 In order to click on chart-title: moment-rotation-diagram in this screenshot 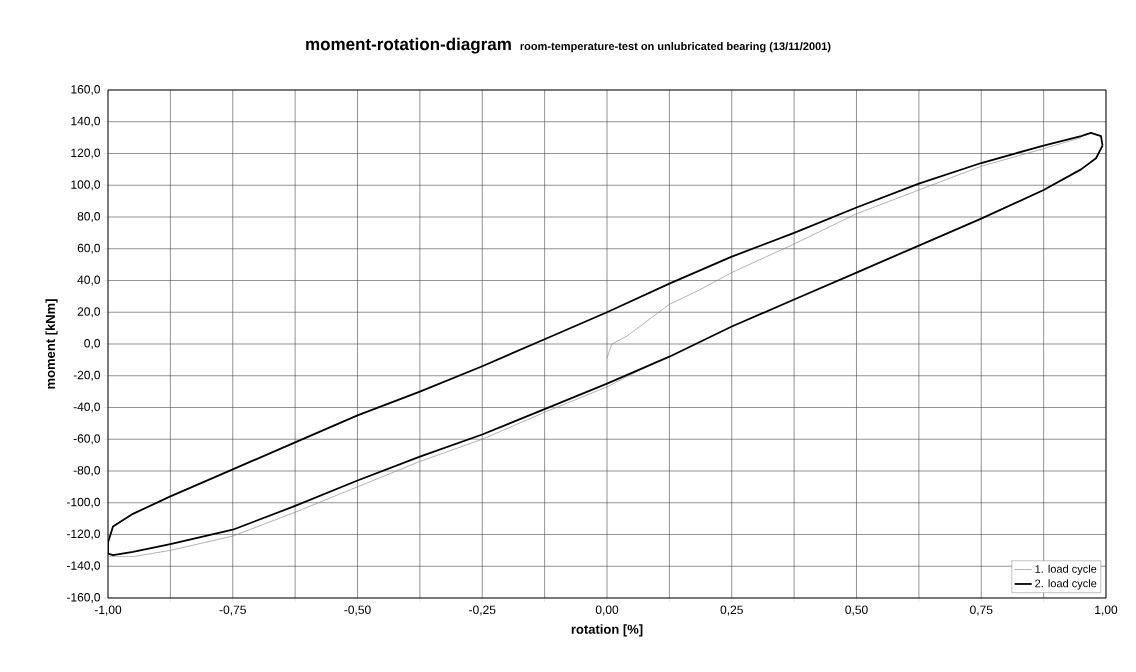, I will do `click(408, 45)`.